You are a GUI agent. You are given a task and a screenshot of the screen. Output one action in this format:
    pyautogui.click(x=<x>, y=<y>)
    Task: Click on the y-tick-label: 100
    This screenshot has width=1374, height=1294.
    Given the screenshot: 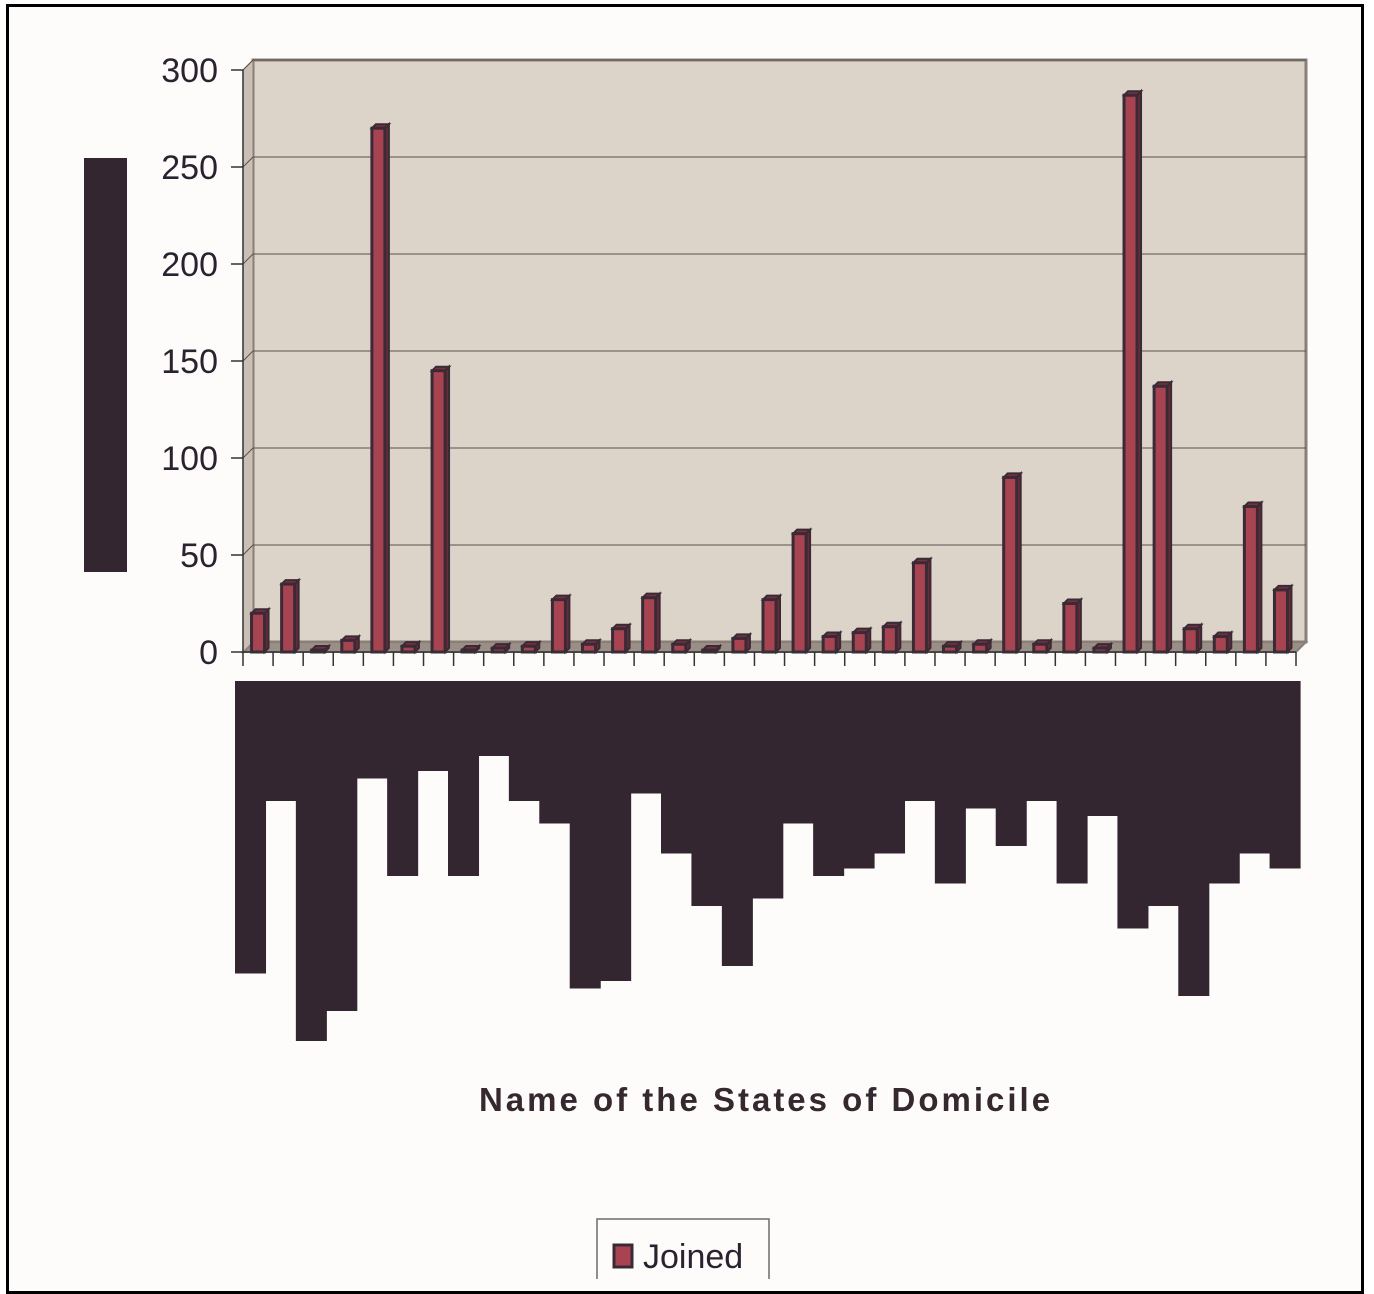 What is the action you would take?
    pyautogui.click(x=189, y=459)
    